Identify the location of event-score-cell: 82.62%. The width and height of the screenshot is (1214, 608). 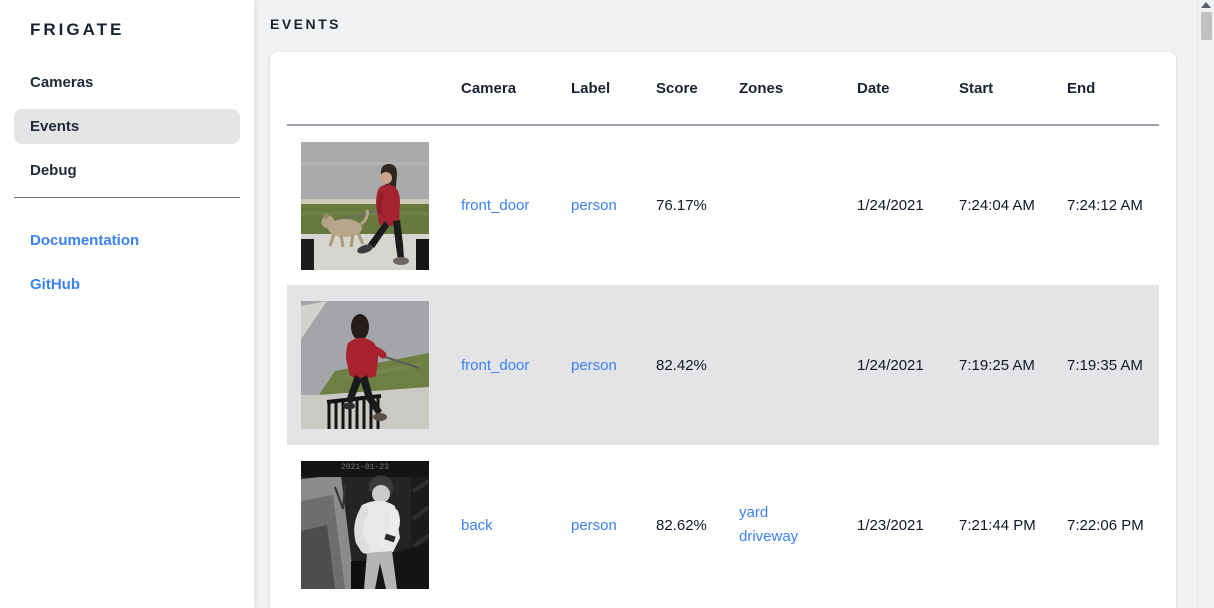
(681, 525).